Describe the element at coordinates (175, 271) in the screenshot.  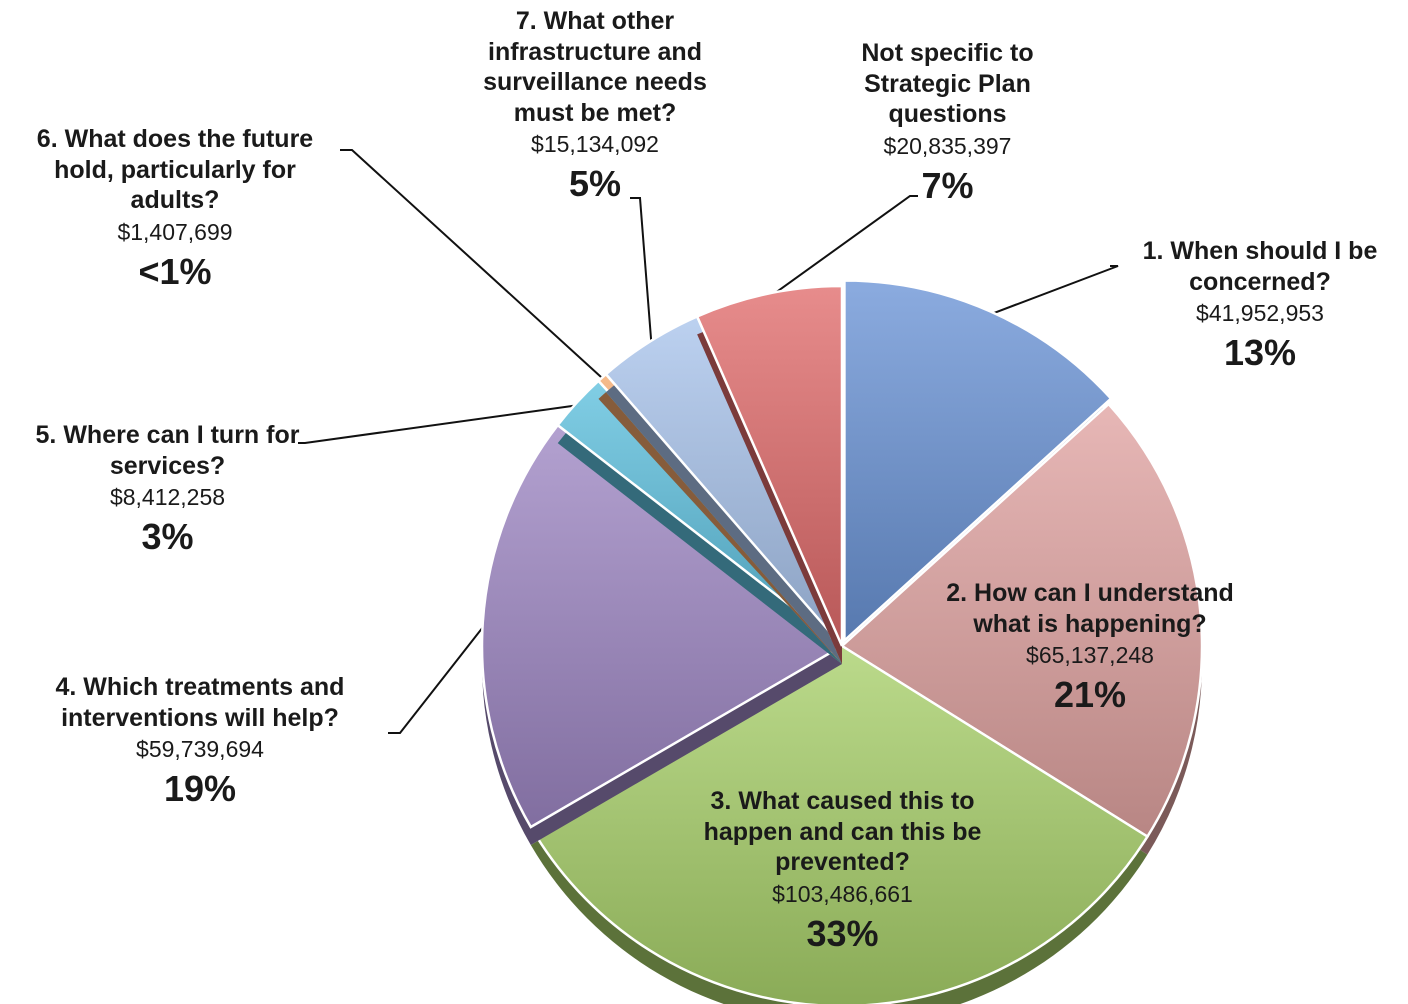
I see `slice-label-6-percent: <1%` at that location.